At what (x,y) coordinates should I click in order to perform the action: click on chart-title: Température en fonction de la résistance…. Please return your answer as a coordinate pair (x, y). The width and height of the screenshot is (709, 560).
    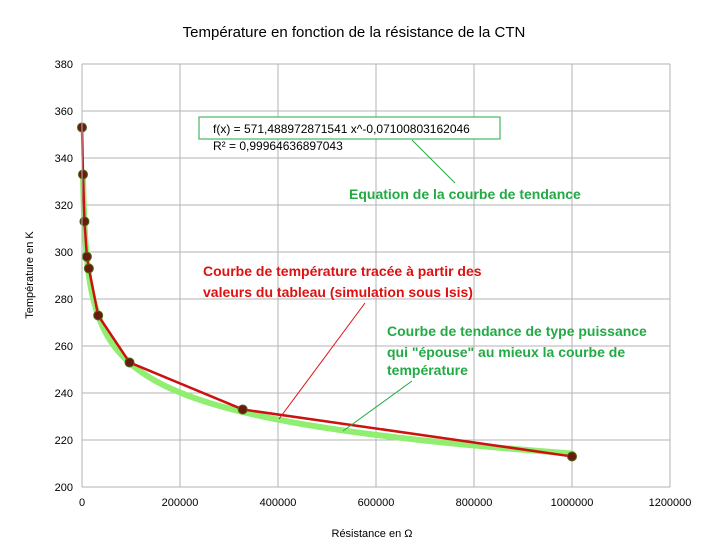
    Looking at the image, I should click on (354, 32).